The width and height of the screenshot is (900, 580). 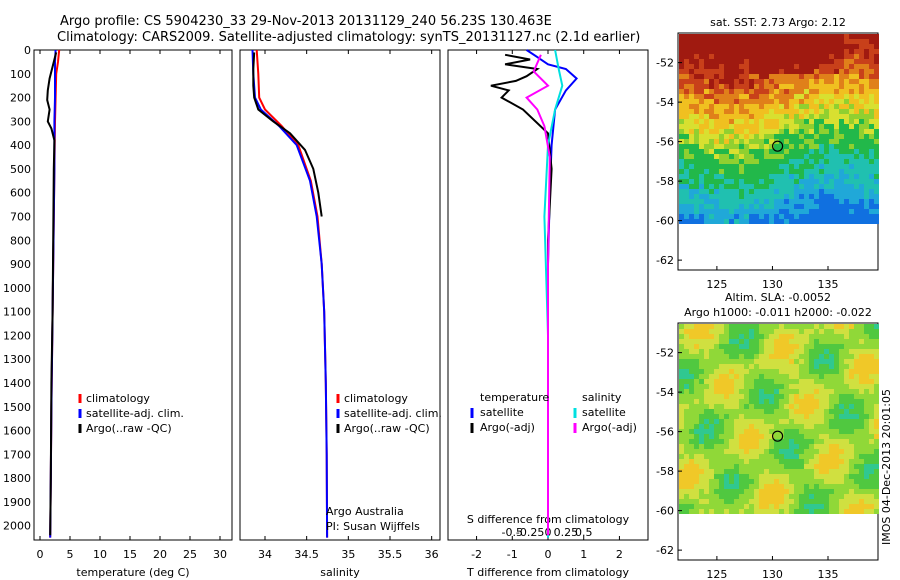 What do you see at coordinates (779, 419) in the screenshot?
I see `sla-heatmap` at bounding box center [779, 419].